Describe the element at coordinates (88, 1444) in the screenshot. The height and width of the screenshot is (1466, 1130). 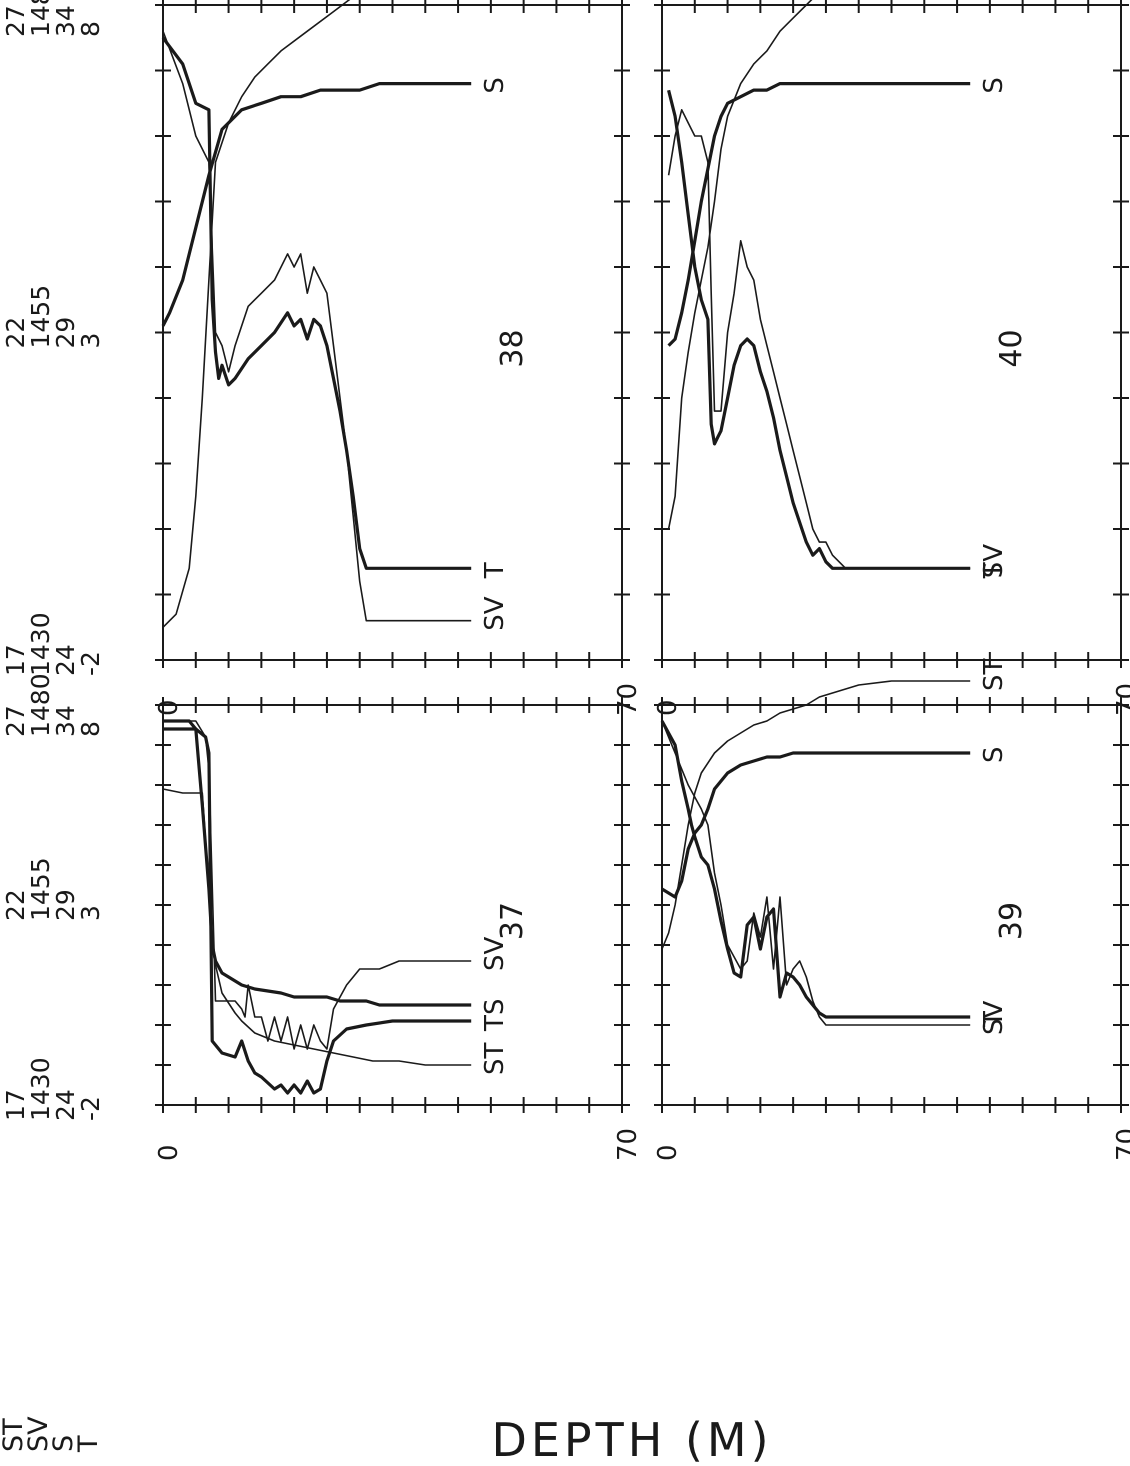
I see `axis-key-t: T` at that location.